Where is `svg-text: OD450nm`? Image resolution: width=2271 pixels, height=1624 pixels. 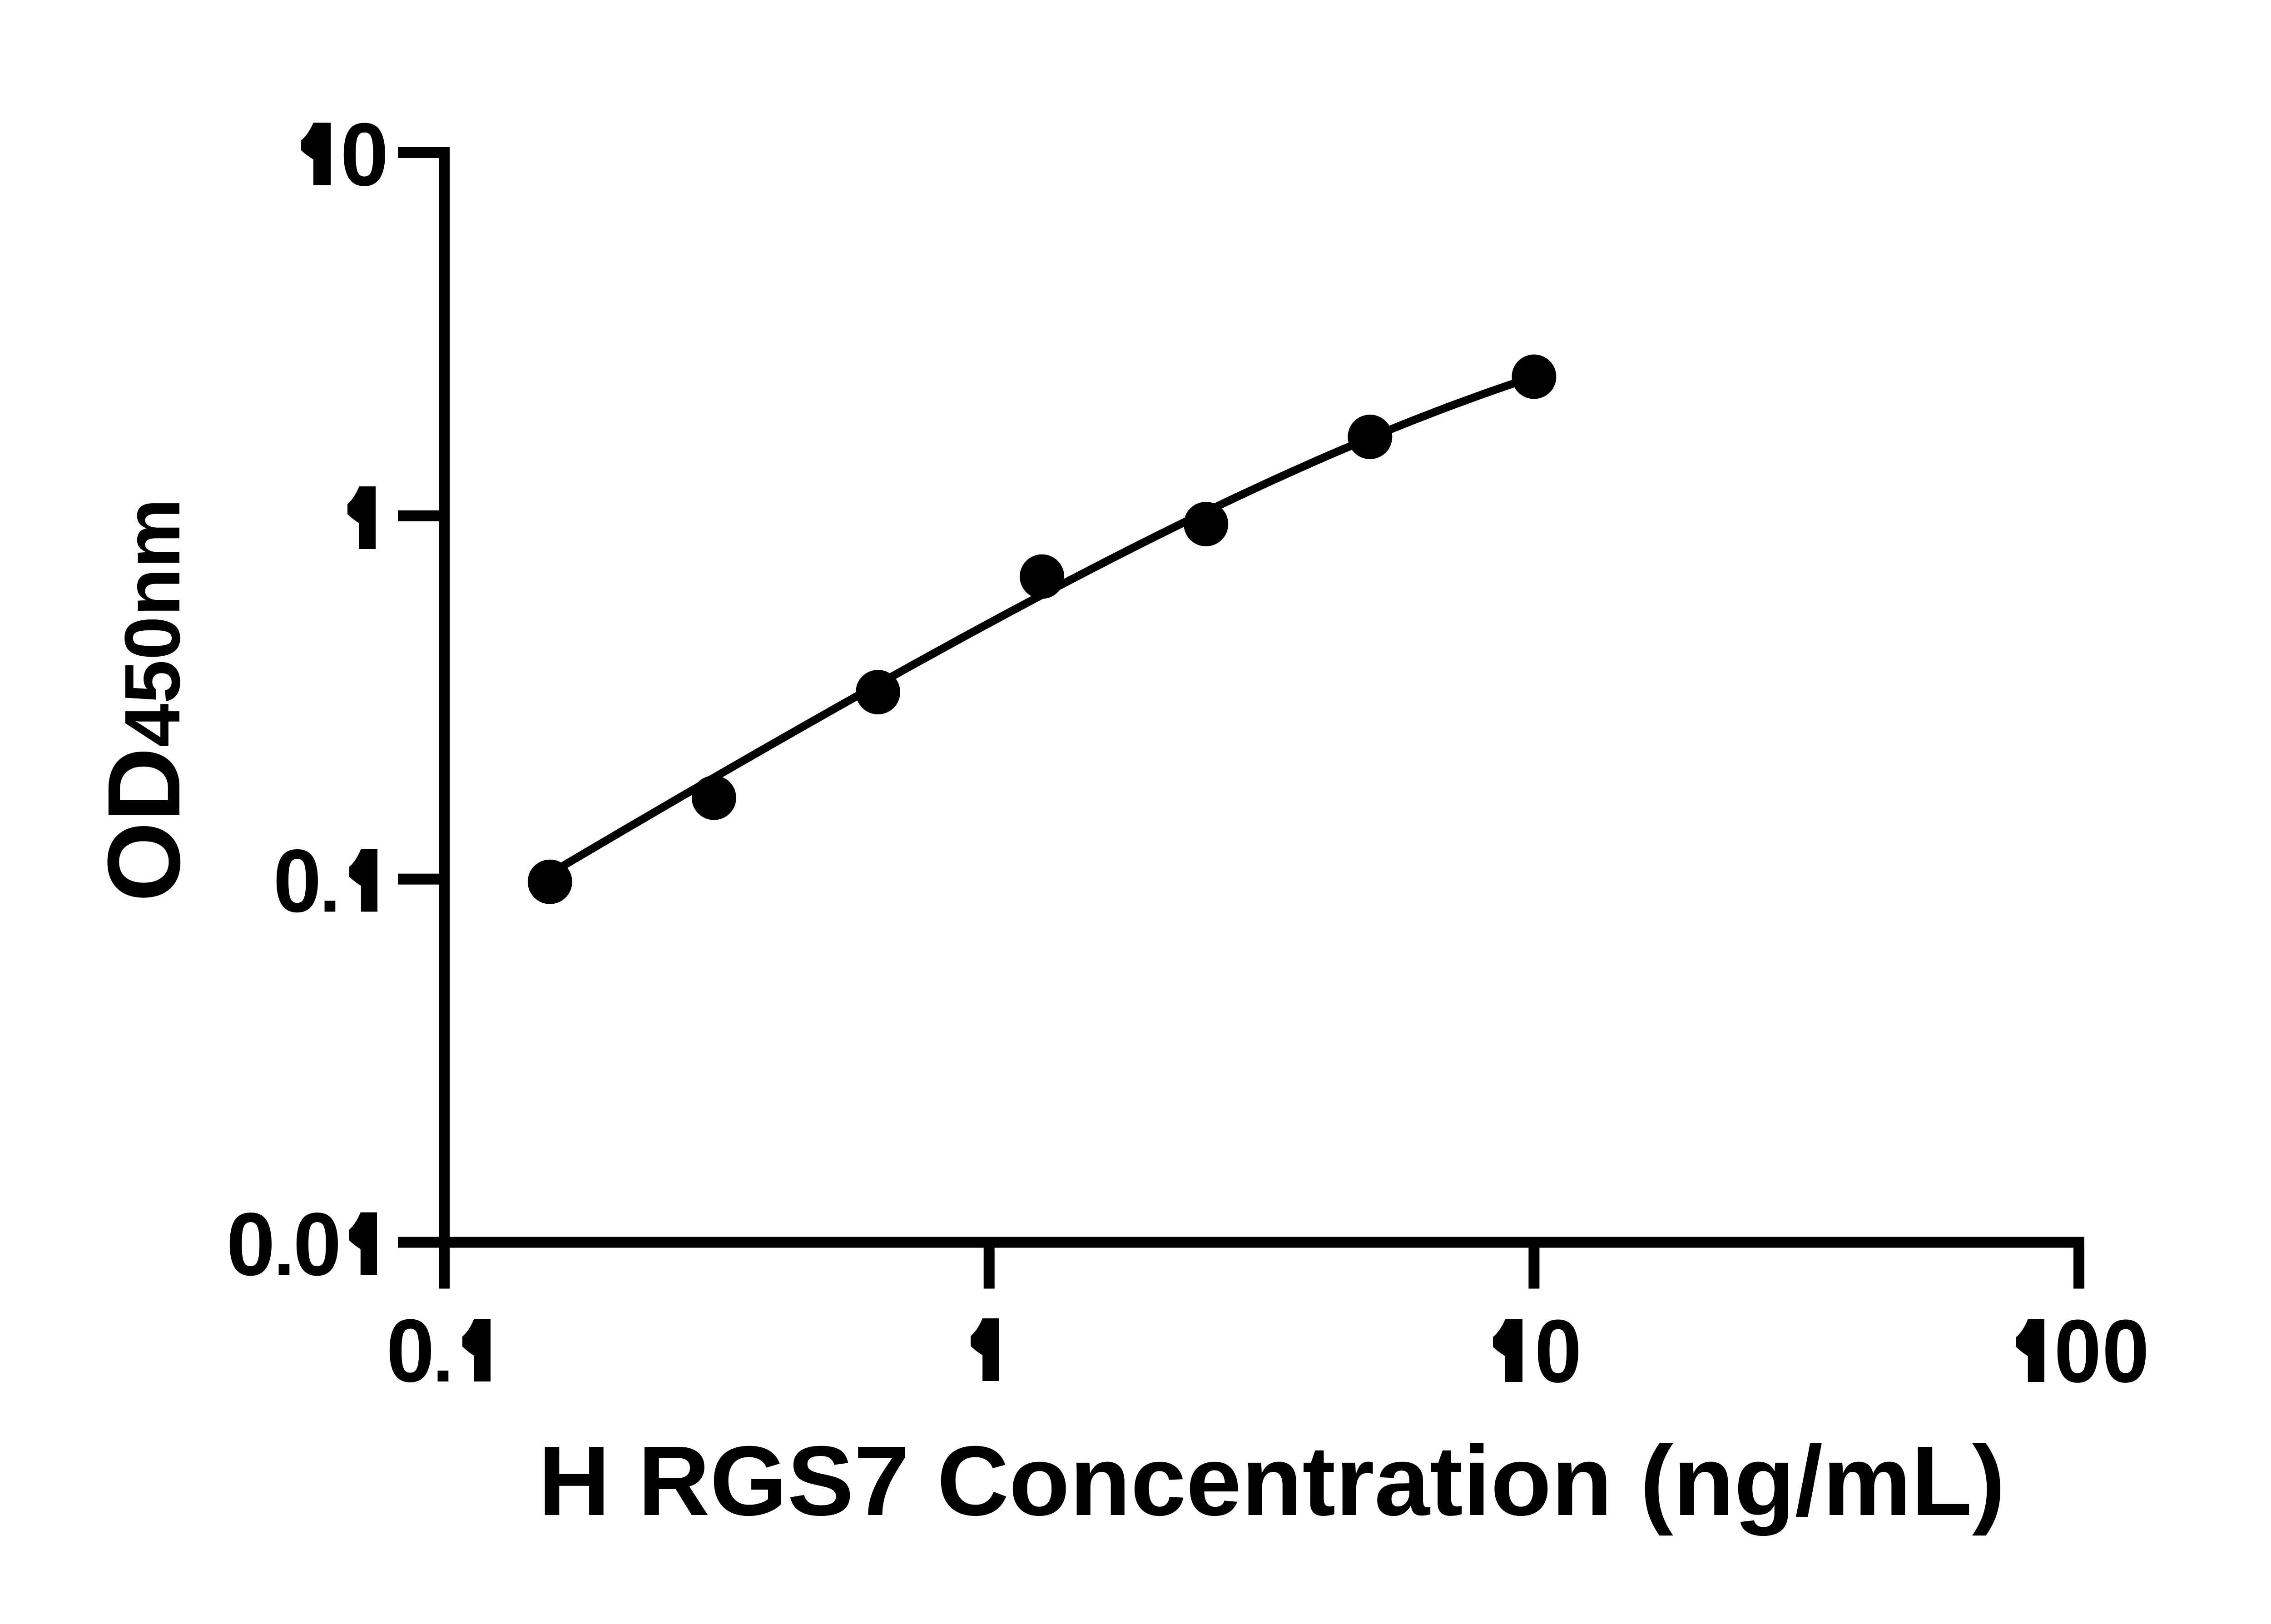
svg-text: OD450nm is located at coordinates (144, 700).